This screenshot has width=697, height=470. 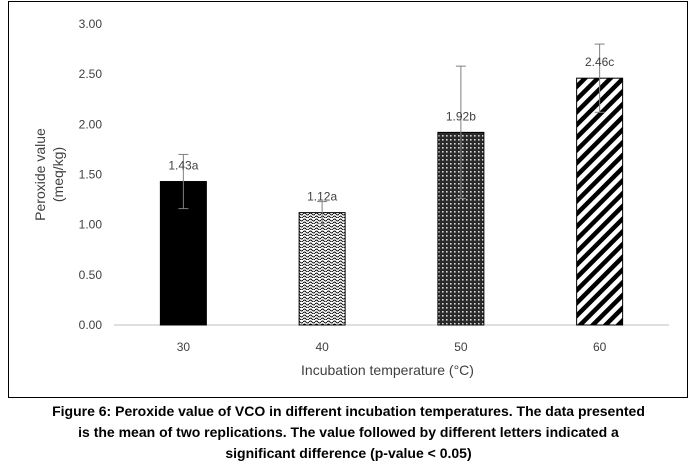 I want to click on data-label: 1.92b, so click(x=461, y=116).